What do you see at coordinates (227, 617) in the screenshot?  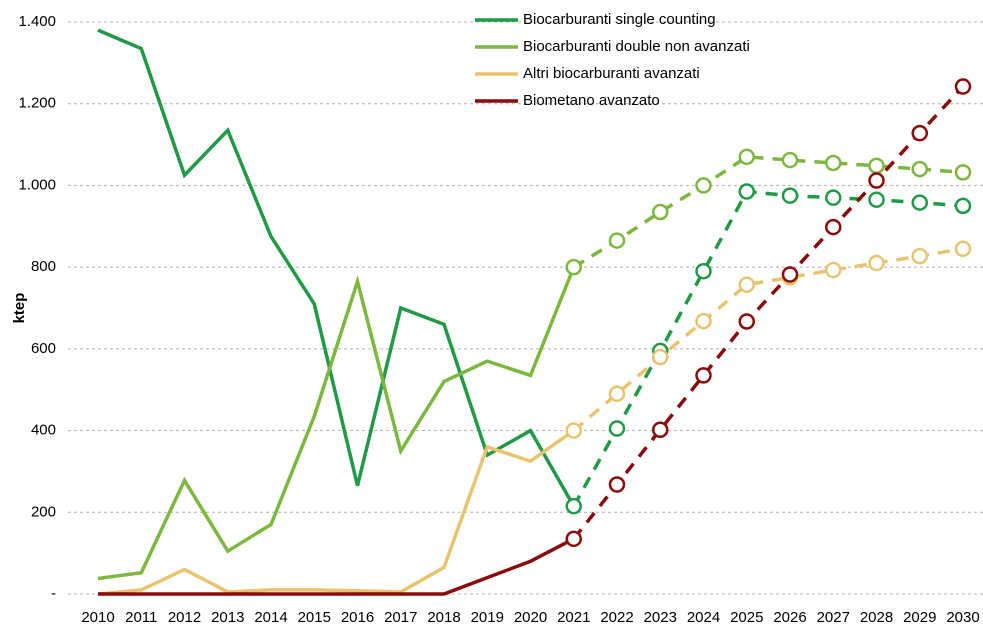 I see `x-tick-label: 2013` at bounding box center [227, 617].